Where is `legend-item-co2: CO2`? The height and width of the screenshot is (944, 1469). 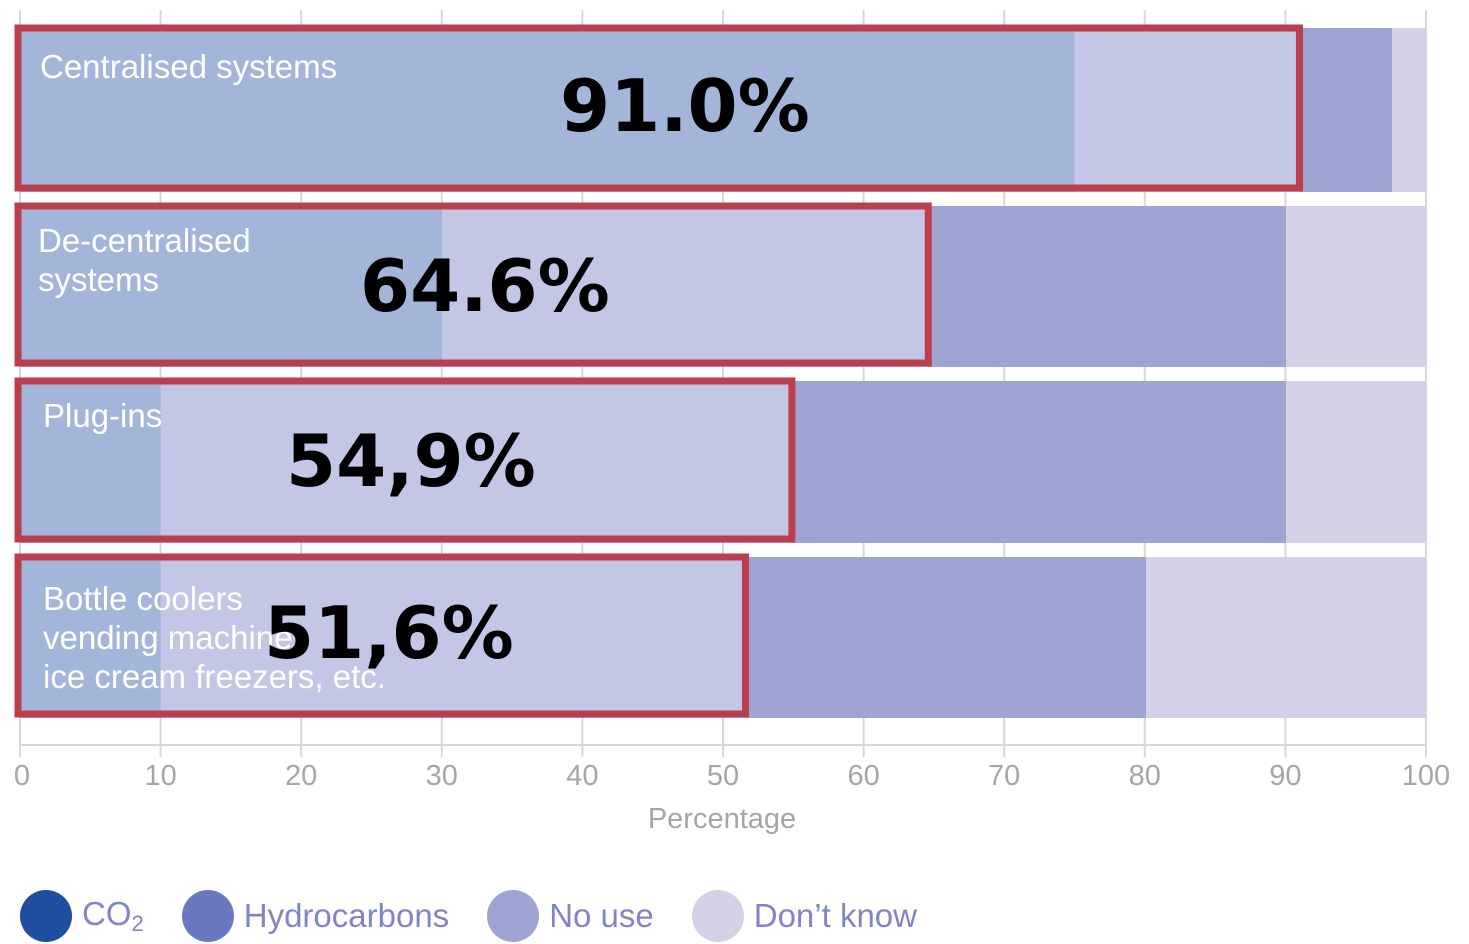 legend-item-co2: CO2 is located at coordinates (82, 916).